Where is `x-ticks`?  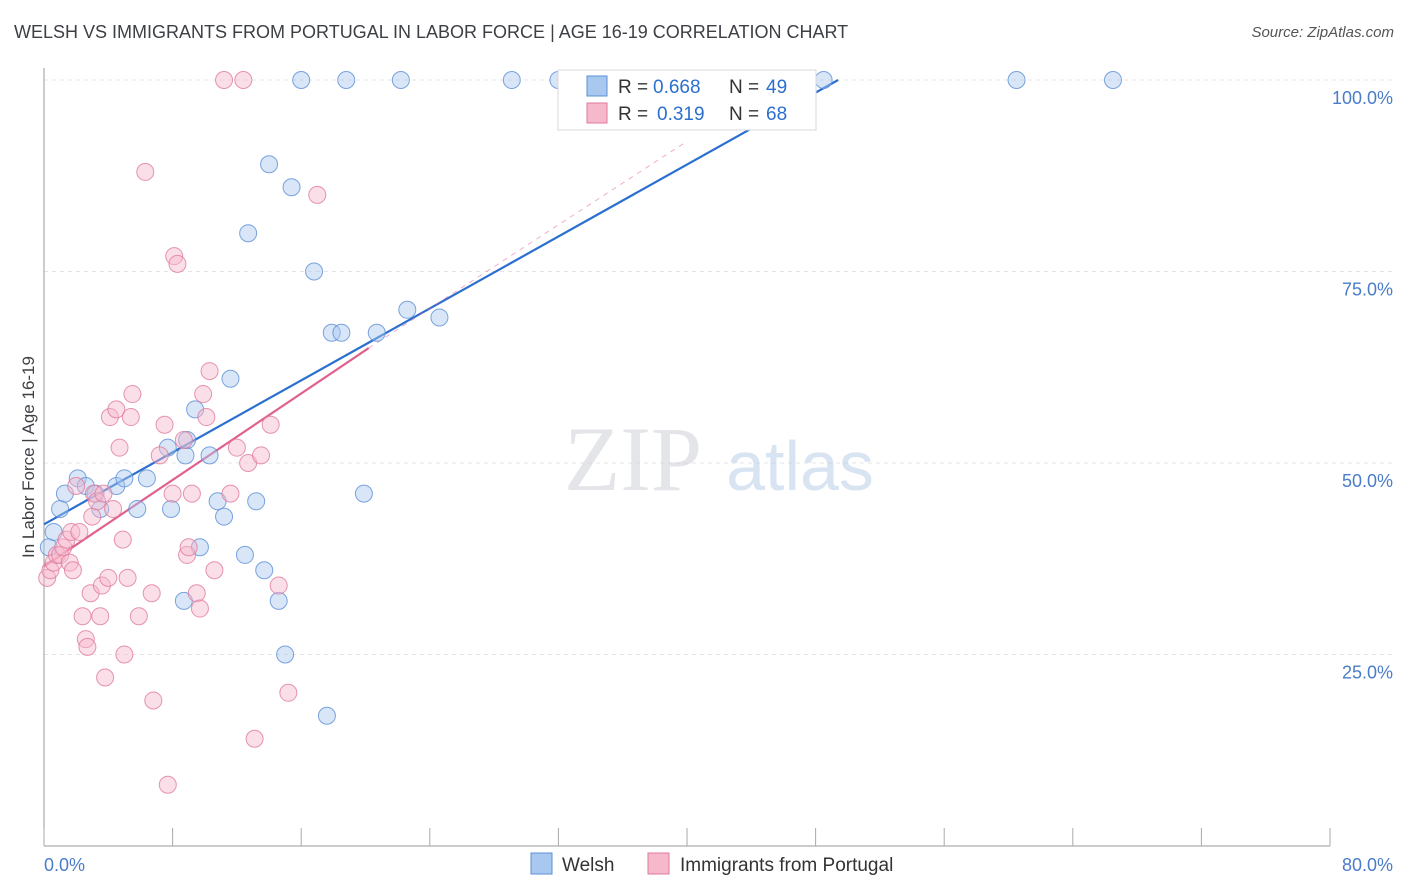 x-ticks is located at coordinates (687, 837).